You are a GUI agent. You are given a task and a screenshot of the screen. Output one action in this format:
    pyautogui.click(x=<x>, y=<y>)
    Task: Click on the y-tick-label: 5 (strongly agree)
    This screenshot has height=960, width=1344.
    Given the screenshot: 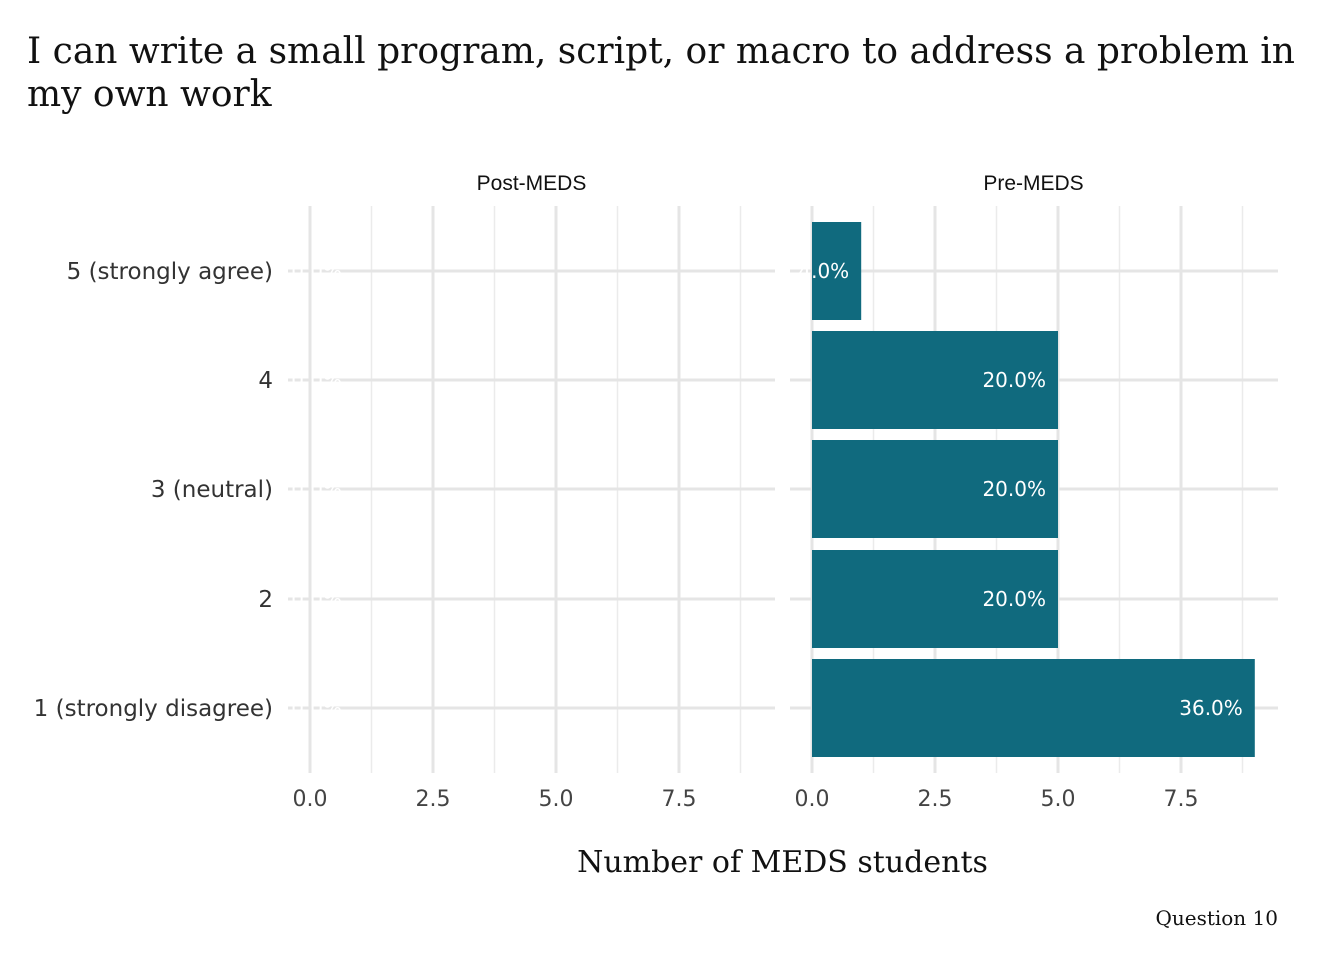 What is the action you would take?
    pyautogui.click(x=170, y=272)
    